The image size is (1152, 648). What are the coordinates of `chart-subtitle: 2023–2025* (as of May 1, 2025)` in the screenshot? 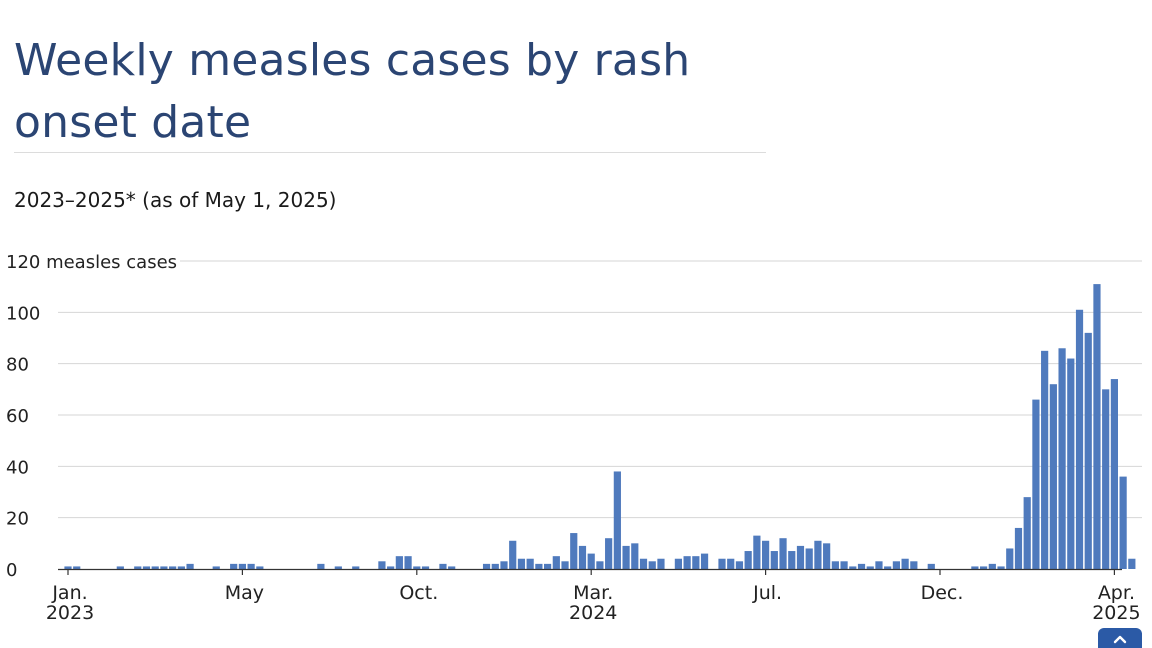 It's located at (175, 200).